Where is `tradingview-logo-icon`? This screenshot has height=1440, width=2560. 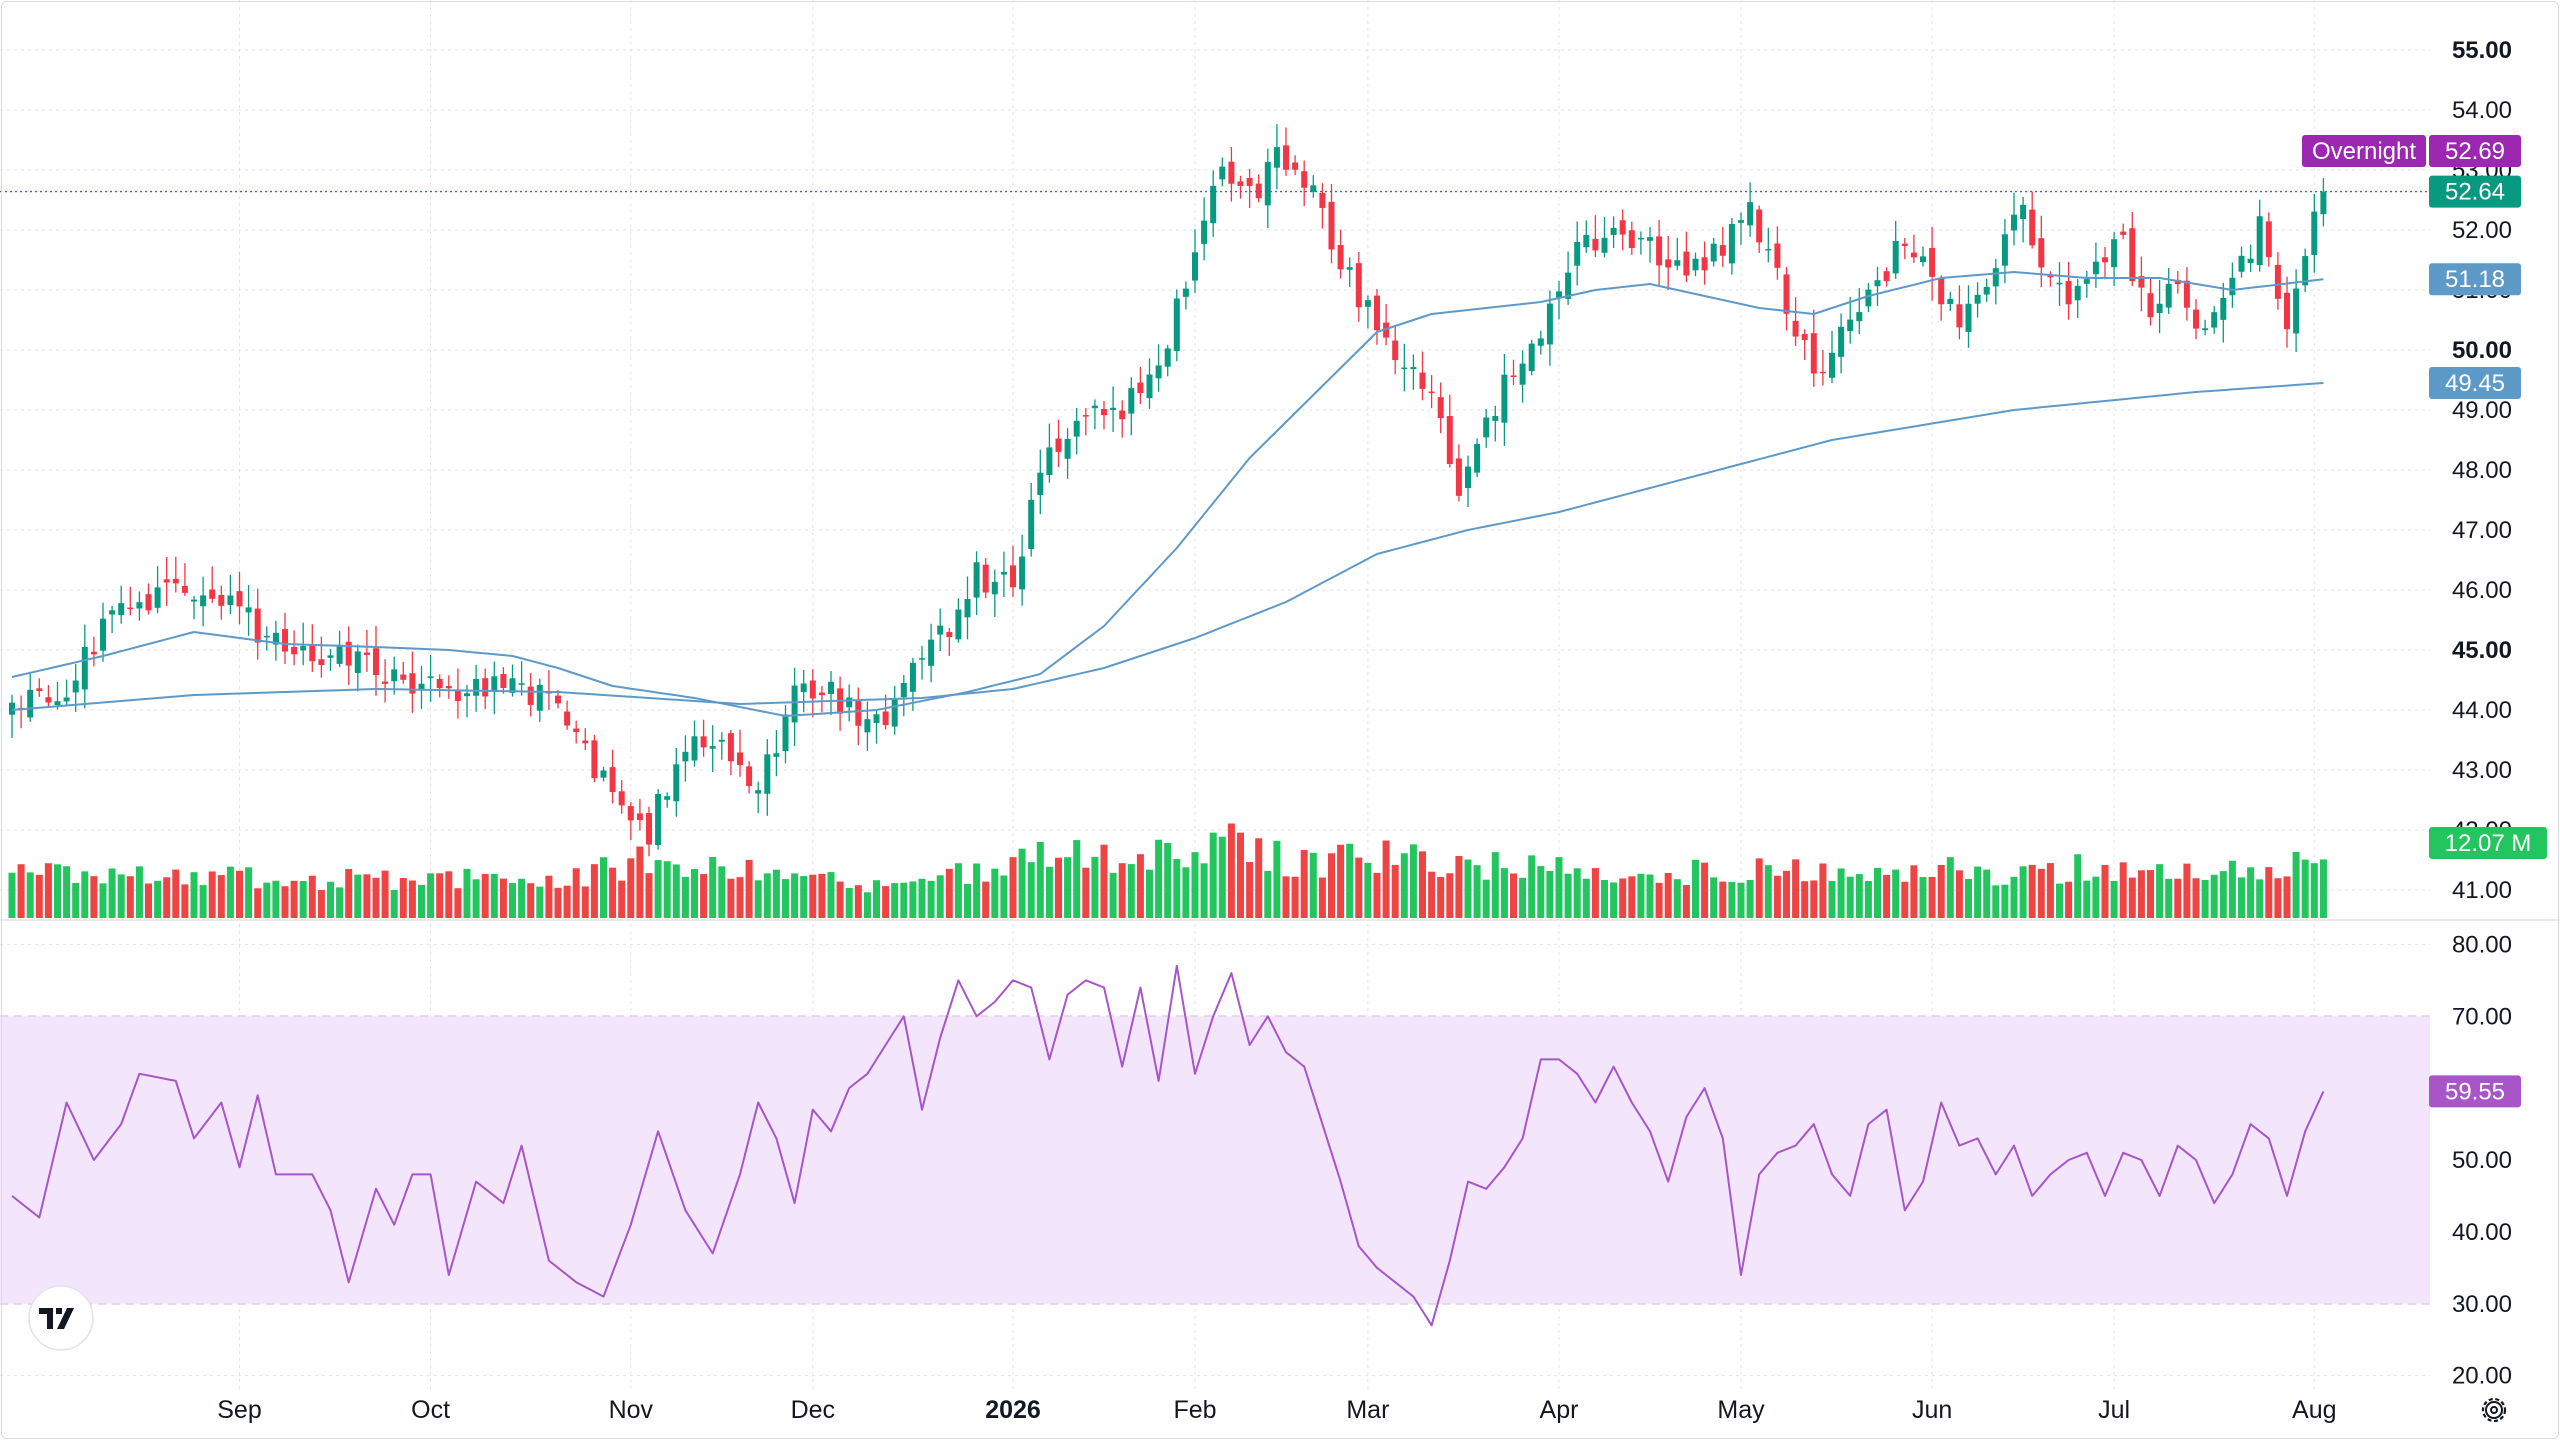 tradingview-logo-icon is located at coordinates (61, 1318).